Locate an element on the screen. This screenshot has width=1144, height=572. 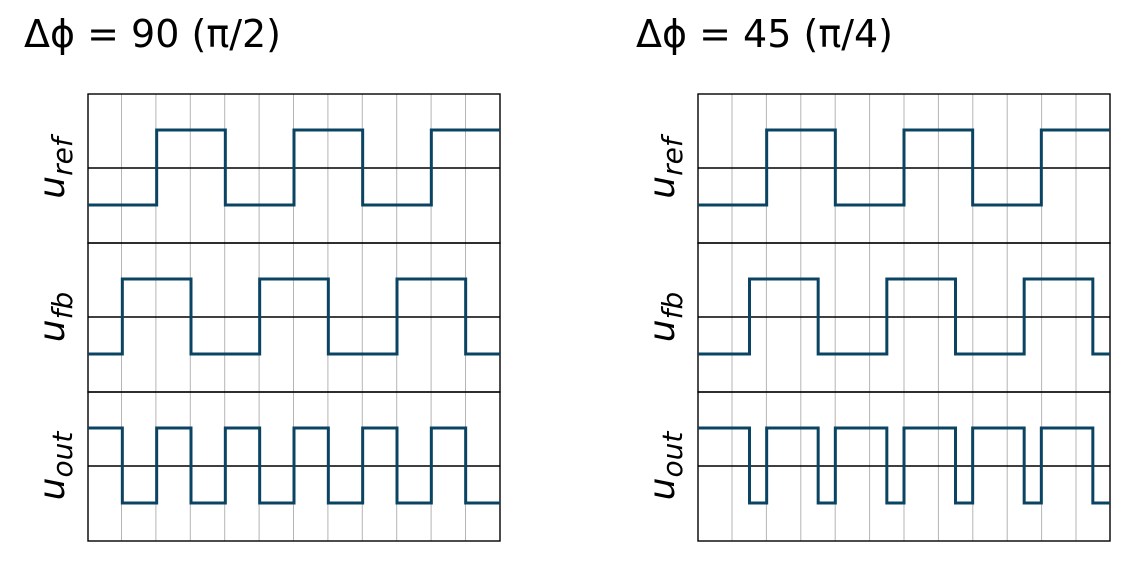
label-left-fb: ufb is located at coordinates (55, 317).